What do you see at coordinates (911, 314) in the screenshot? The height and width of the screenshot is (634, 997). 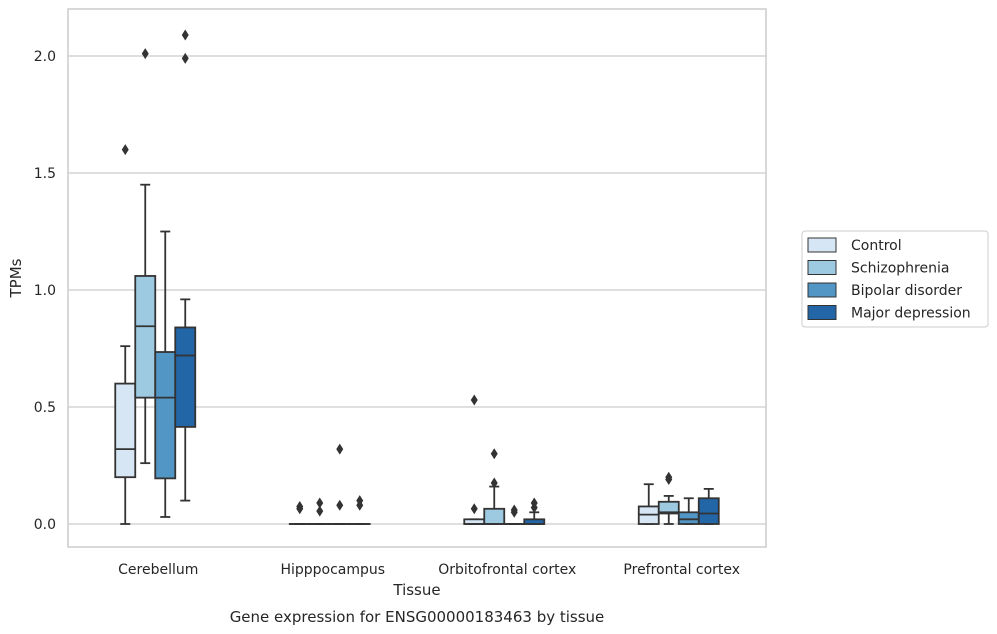 I see `legend-label: Major depression` at bounding box center [911, 314].